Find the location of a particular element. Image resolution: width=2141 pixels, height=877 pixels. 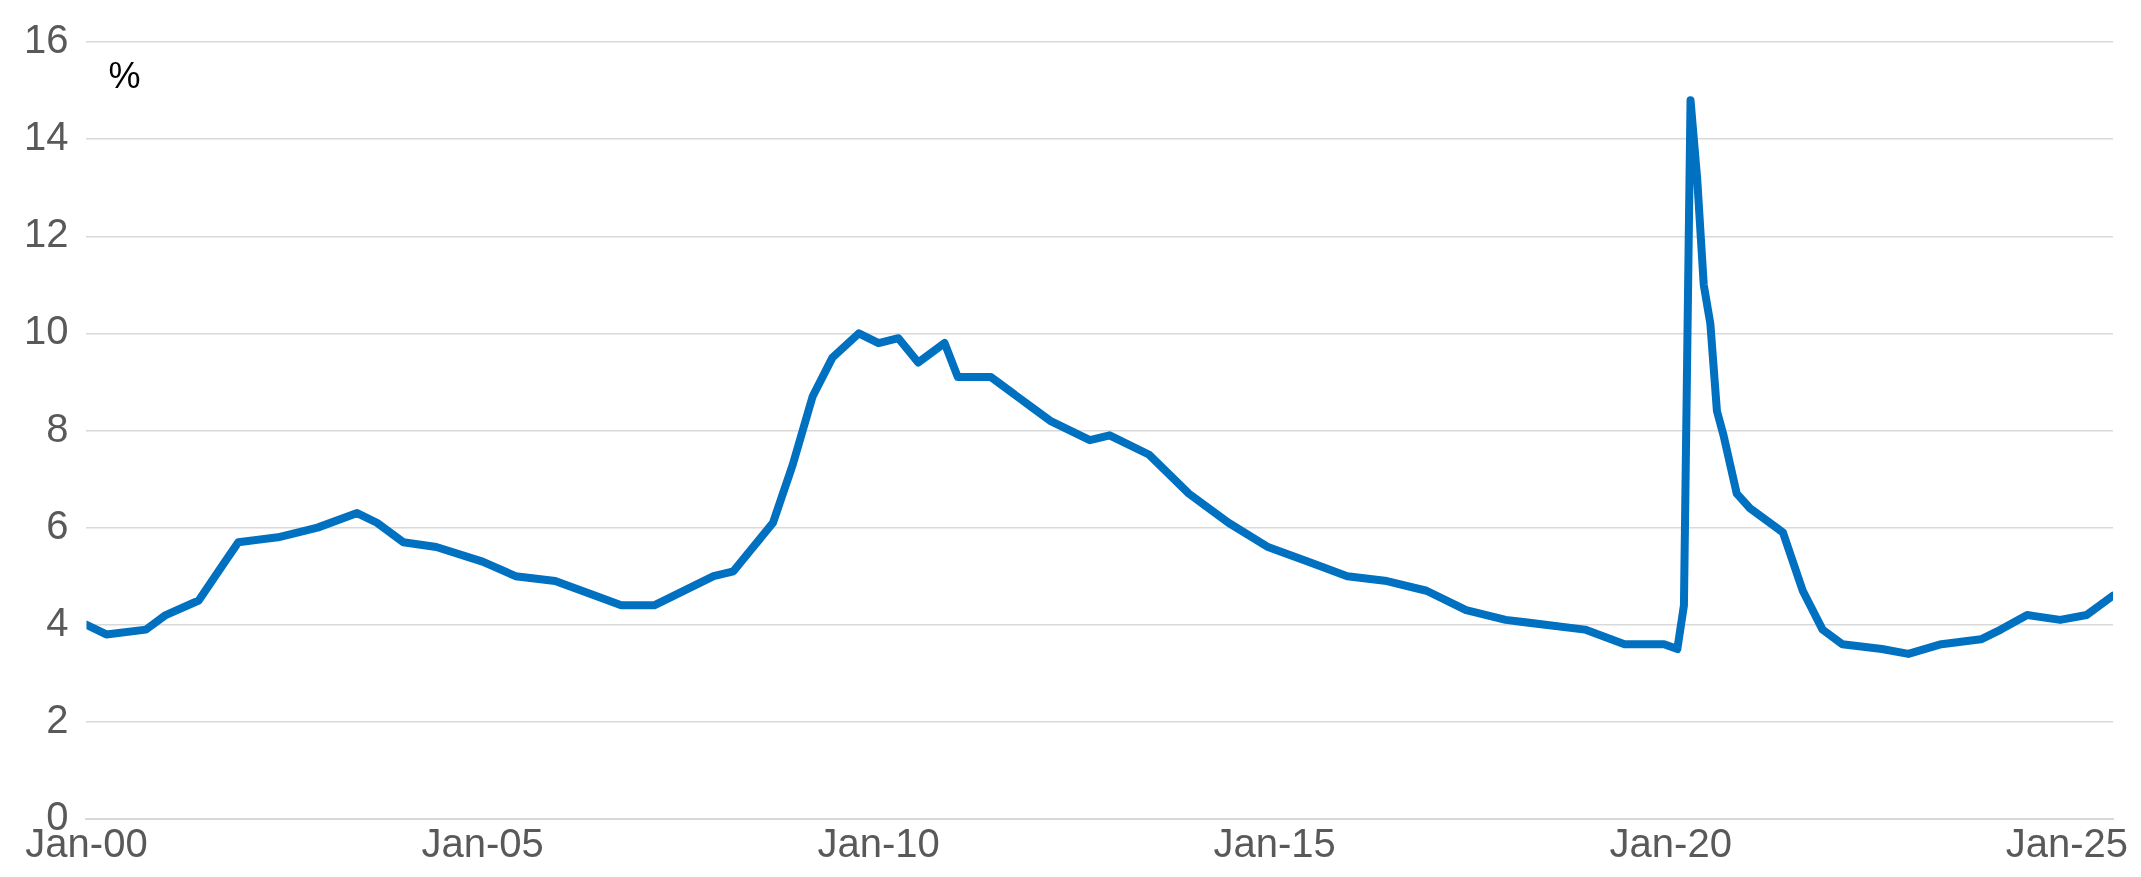

x-tick-label: Jan-15 is located at coordinates (1274, 843).